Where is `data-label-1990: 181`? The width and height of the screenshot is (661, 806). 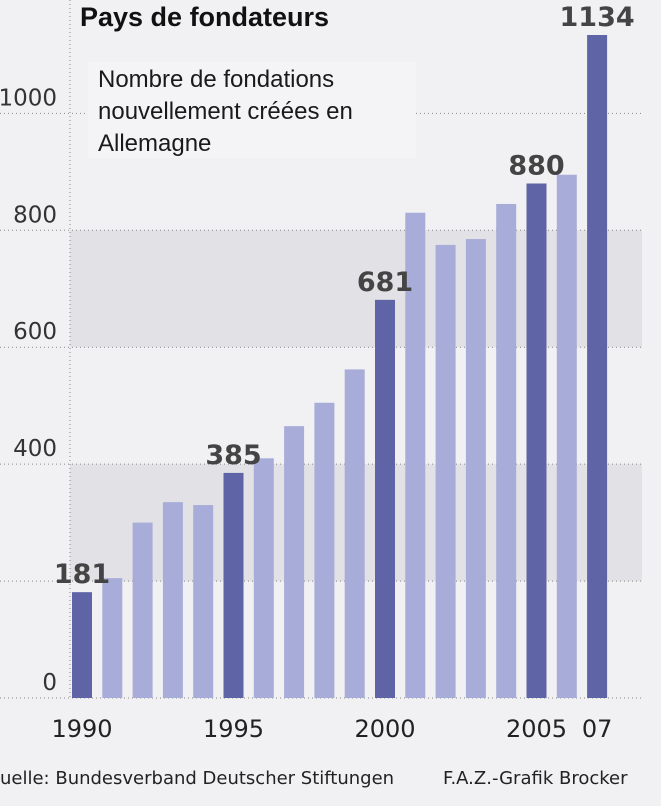
data-label-1990: 181 is located at coordinates (82, 574).